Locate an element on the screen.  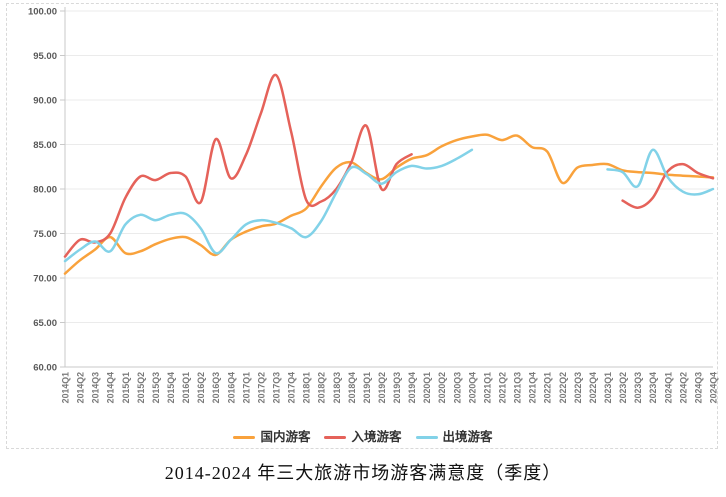
y-tick-label: 65.00 is located at coordinates (45, 323).